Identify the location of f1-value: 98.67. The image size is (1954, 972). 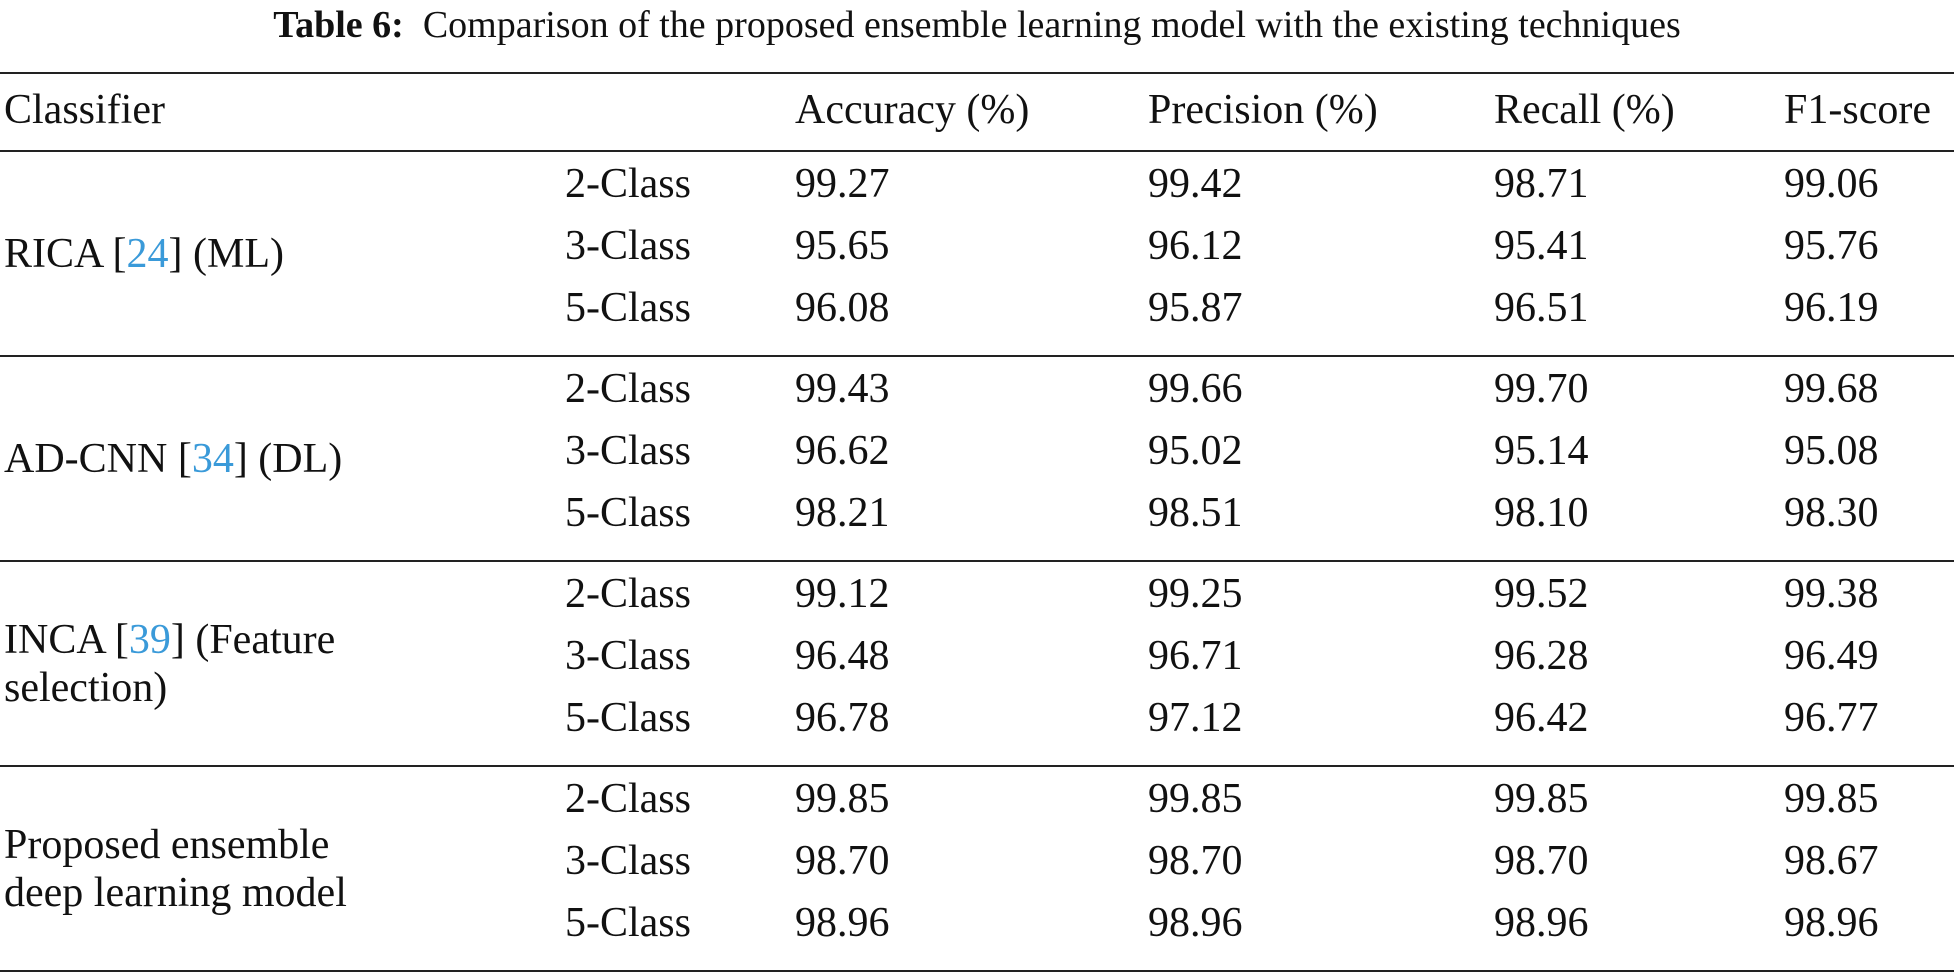
(1831, 861).